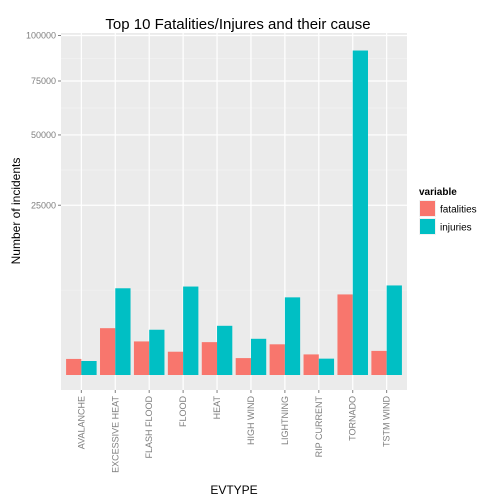  I want to click on legend: variable fatalities injuries, so click(448, 211).